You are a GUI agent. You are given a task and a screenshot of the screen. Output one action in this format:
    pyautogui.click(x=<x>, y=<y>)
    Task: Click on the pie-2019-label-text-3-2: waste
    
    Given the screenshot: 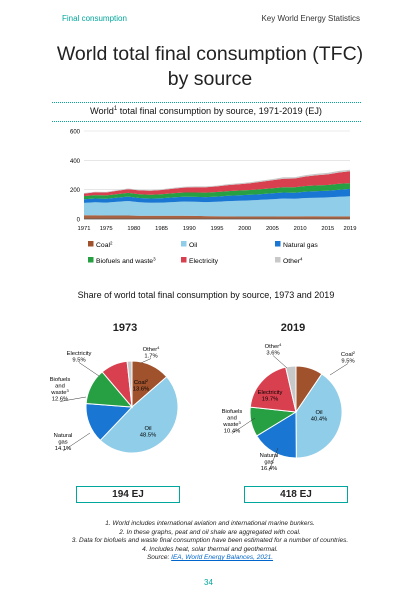 What is the action you would take?
    pyautogui.click(x=230, y=425)
    